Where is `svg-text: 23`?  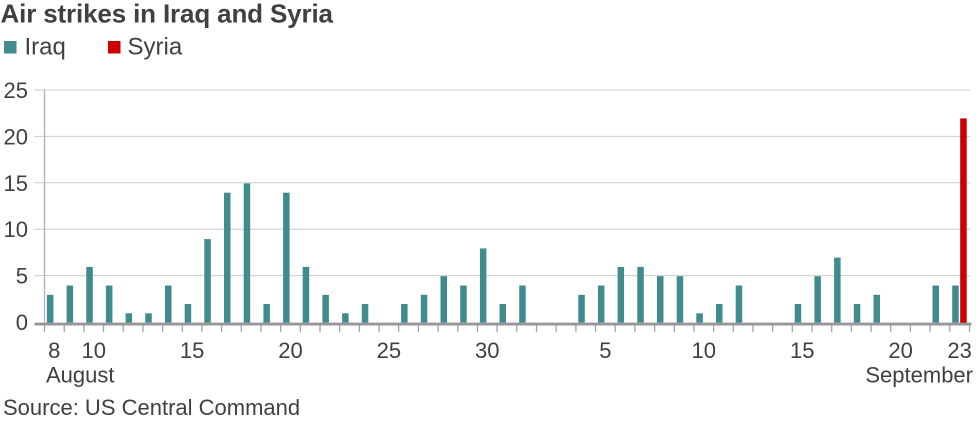 svg-text: 23 is located at coordinates (959, 350).